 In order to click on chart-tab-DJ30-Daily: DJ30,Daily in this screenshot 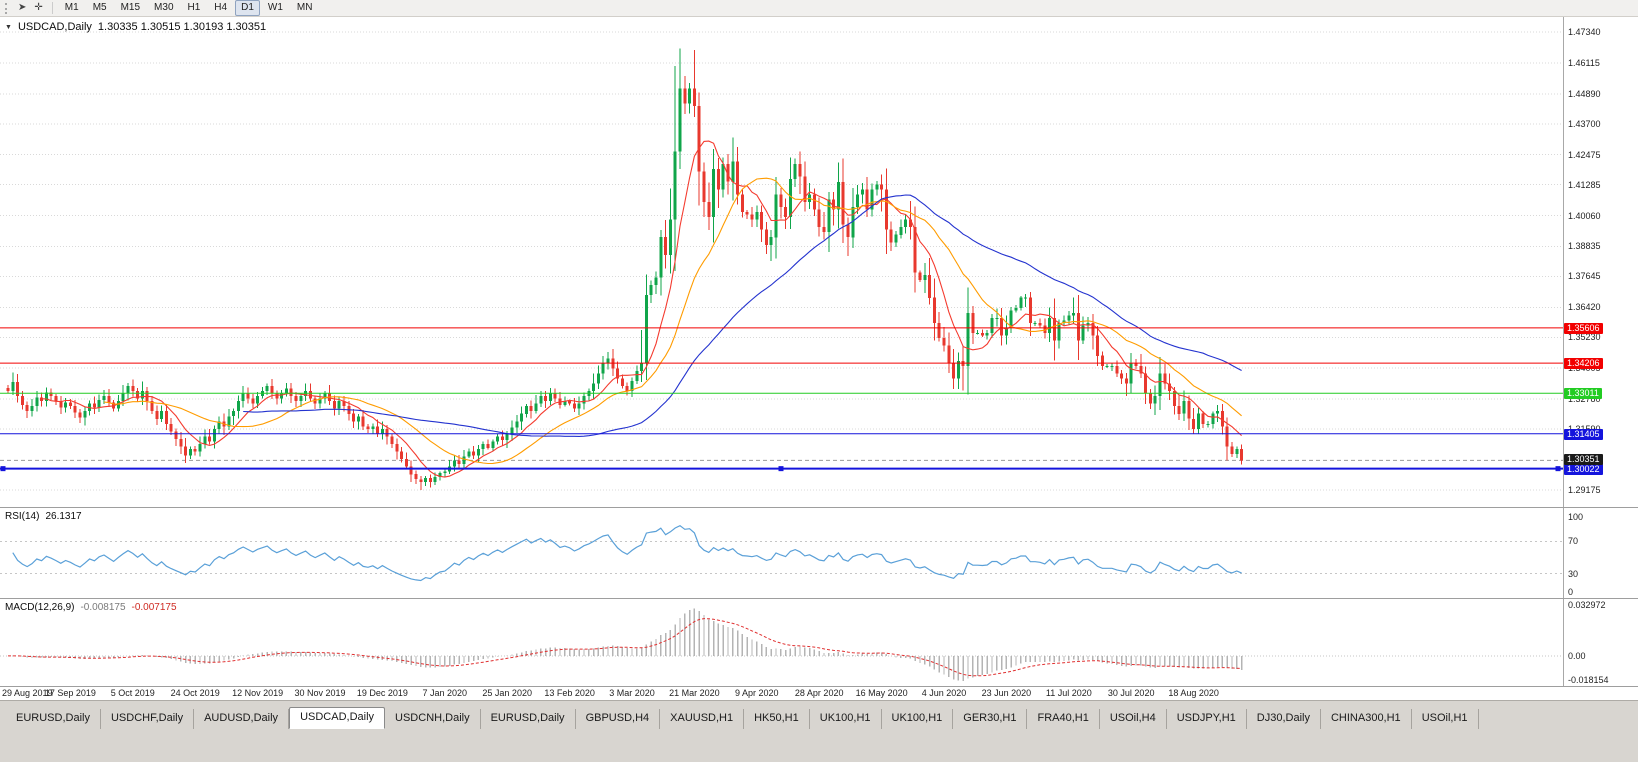, I will do `click(1284, 719)`.